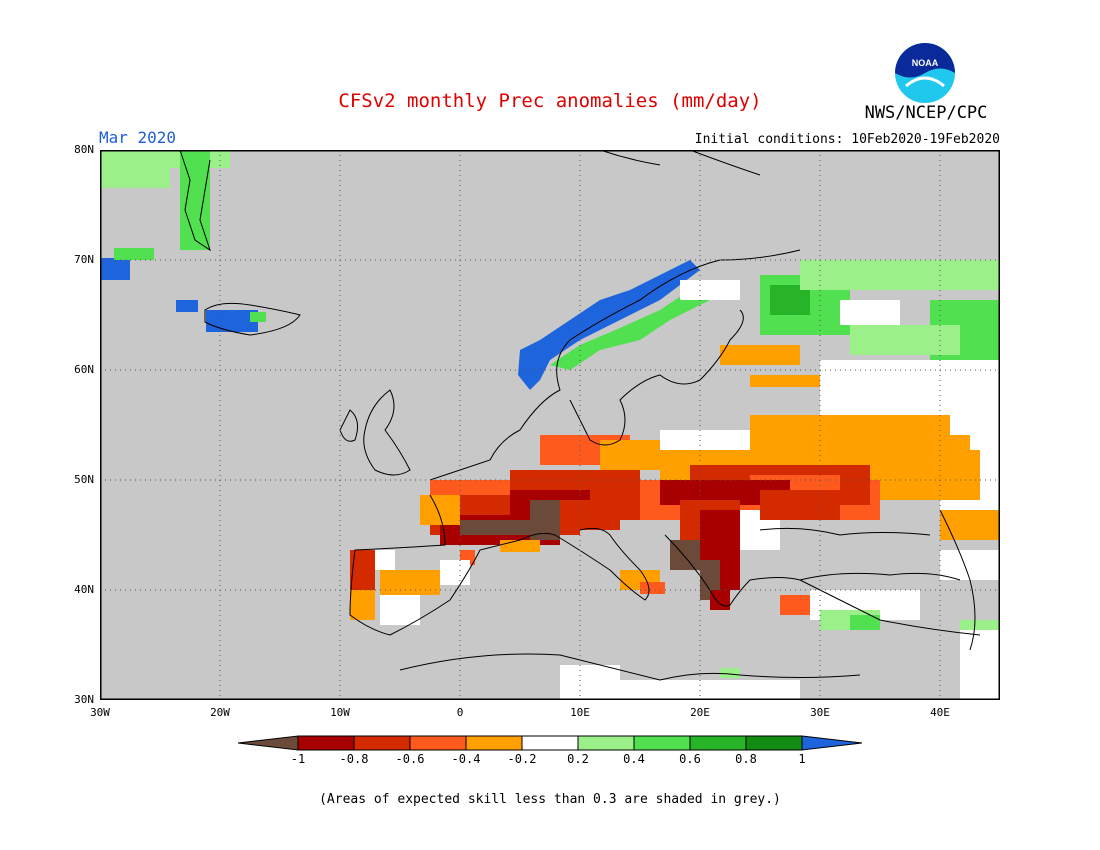  What do you see at coordinates (268, 743) in the screenshot?
I see `colorbar-arrow-low` at bounding box center [268, 743].